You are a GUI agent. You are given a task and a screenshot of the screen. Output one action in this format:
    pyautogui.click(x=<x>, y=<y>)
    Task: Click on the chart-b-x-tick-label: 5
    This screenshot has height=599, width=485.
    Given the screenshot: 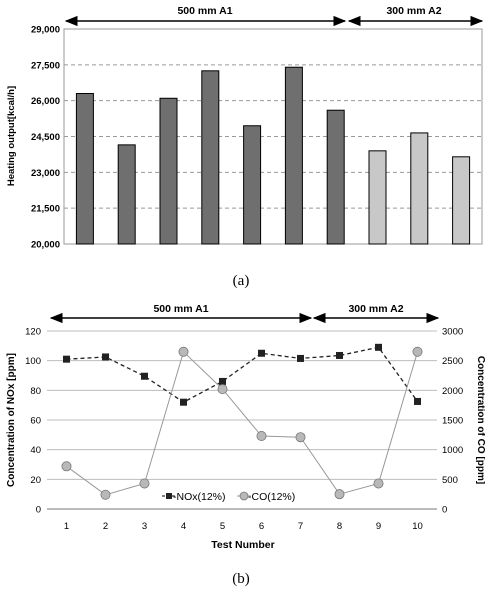 What is the action you would take?
    pyautogui.click(x=222, y=526)
    